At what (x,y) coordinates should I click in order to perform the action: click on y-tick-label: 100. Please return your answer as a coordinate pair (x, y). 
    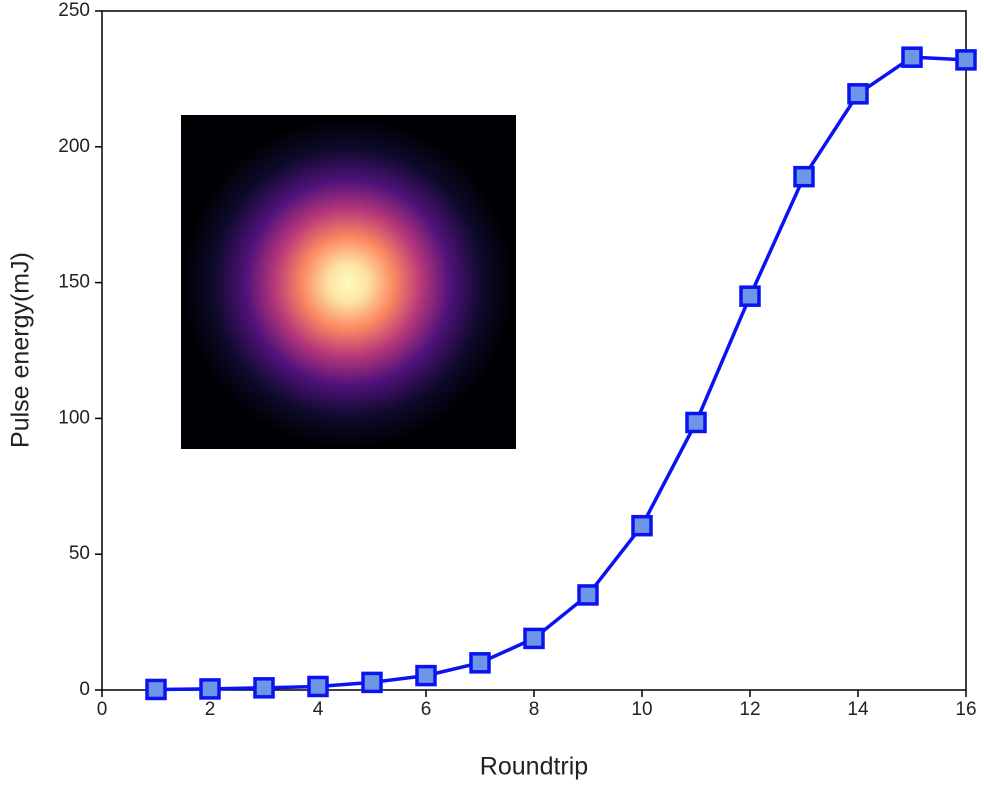
    Looking at the image, I should click on (74, 417).